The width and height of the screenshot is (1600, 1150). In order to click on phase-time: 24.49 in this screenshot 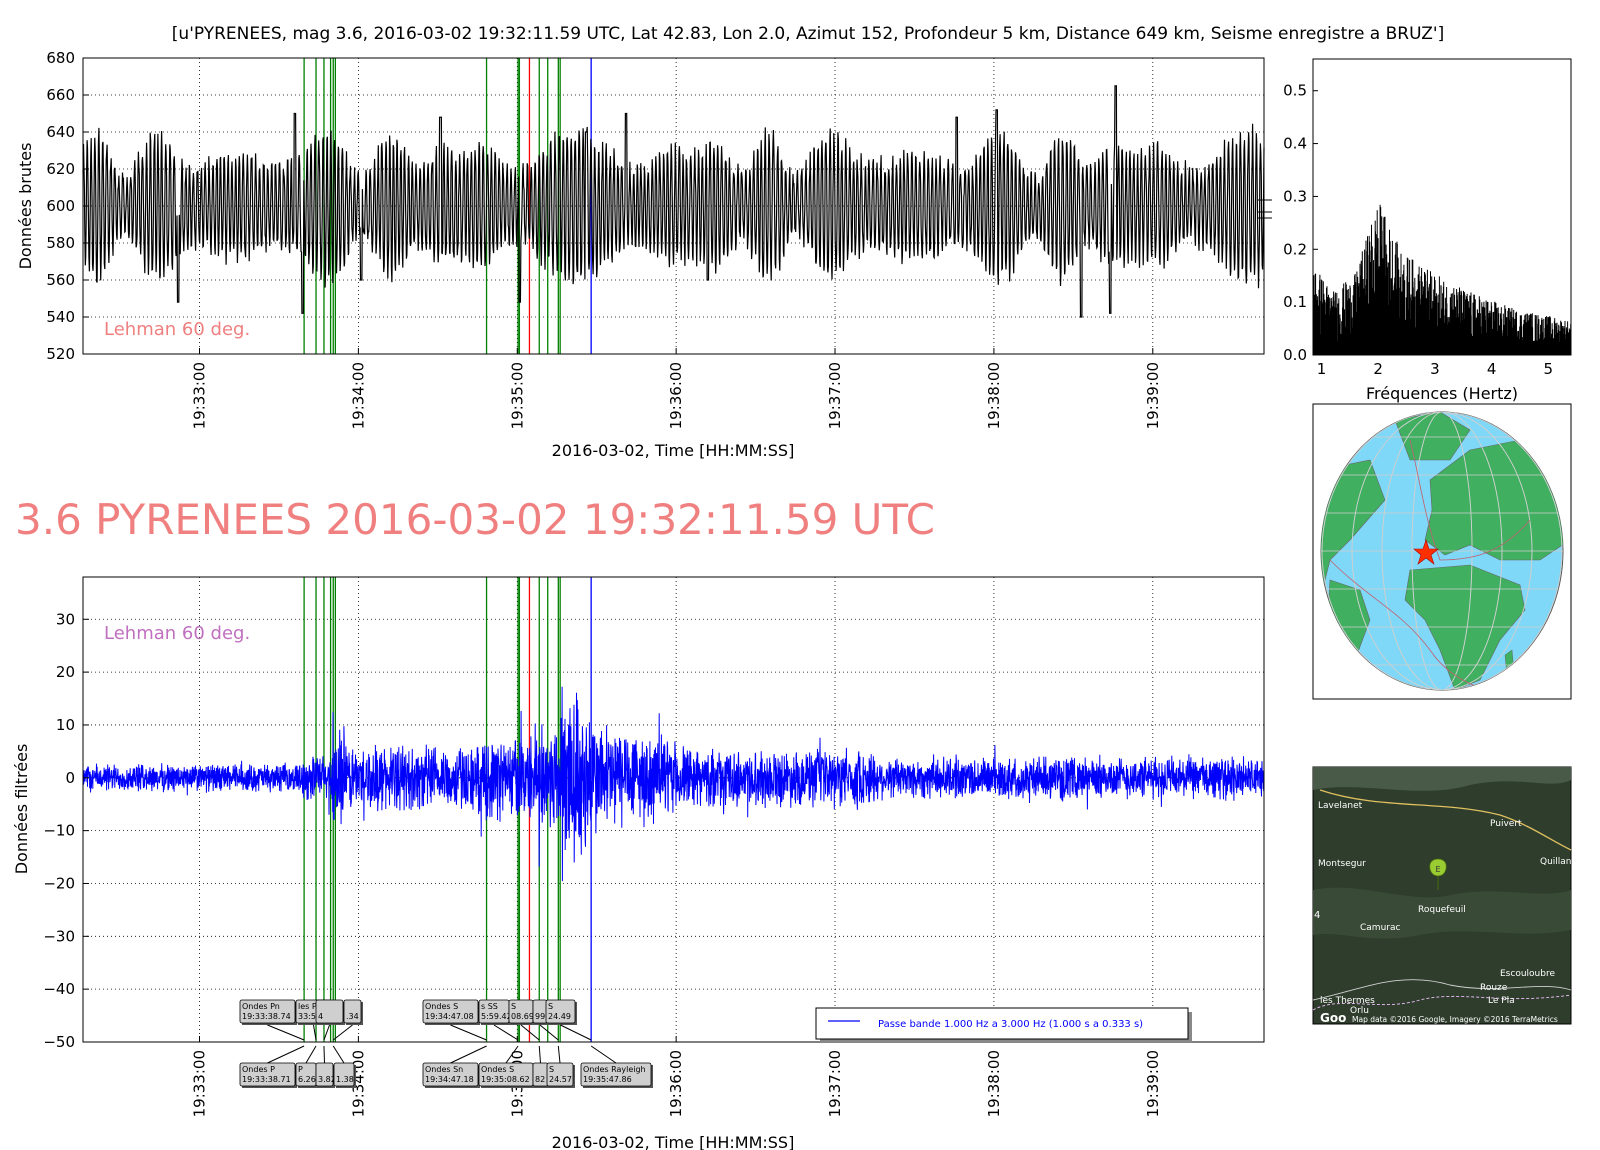, I will do `click(559, 1016)`.